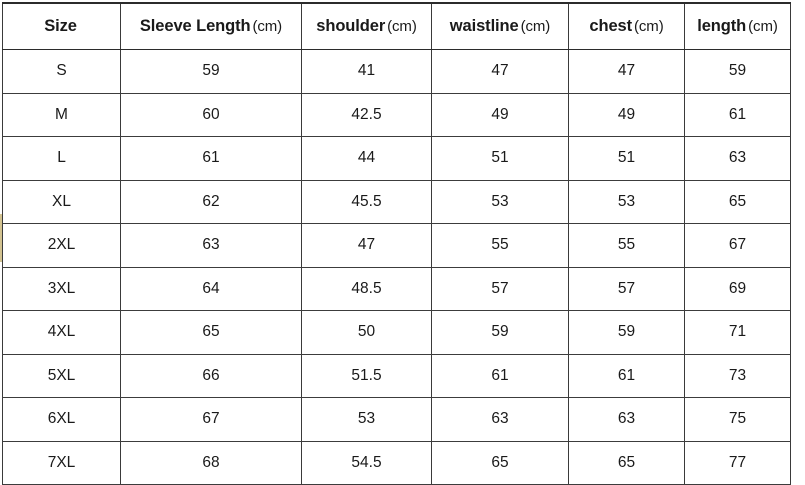 This screenshot has width=805, height=485. I want to click on cell-sleeve: 65, so click(211, 332).